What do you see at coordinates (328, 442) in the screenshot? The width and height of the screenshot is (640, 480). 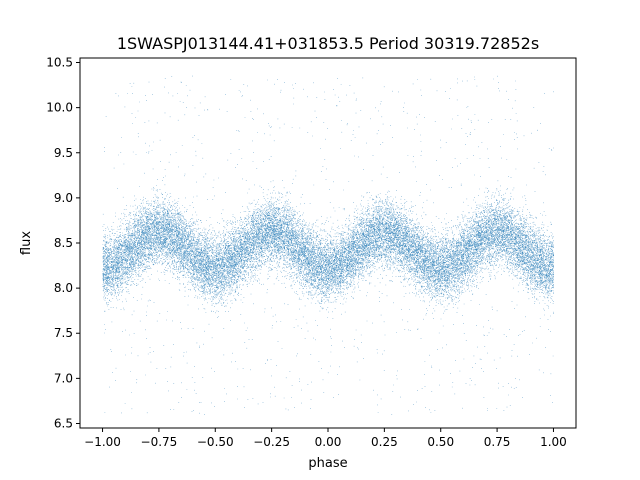 I see `x-tick-label: 0.00` at bounding box center [328, 442].